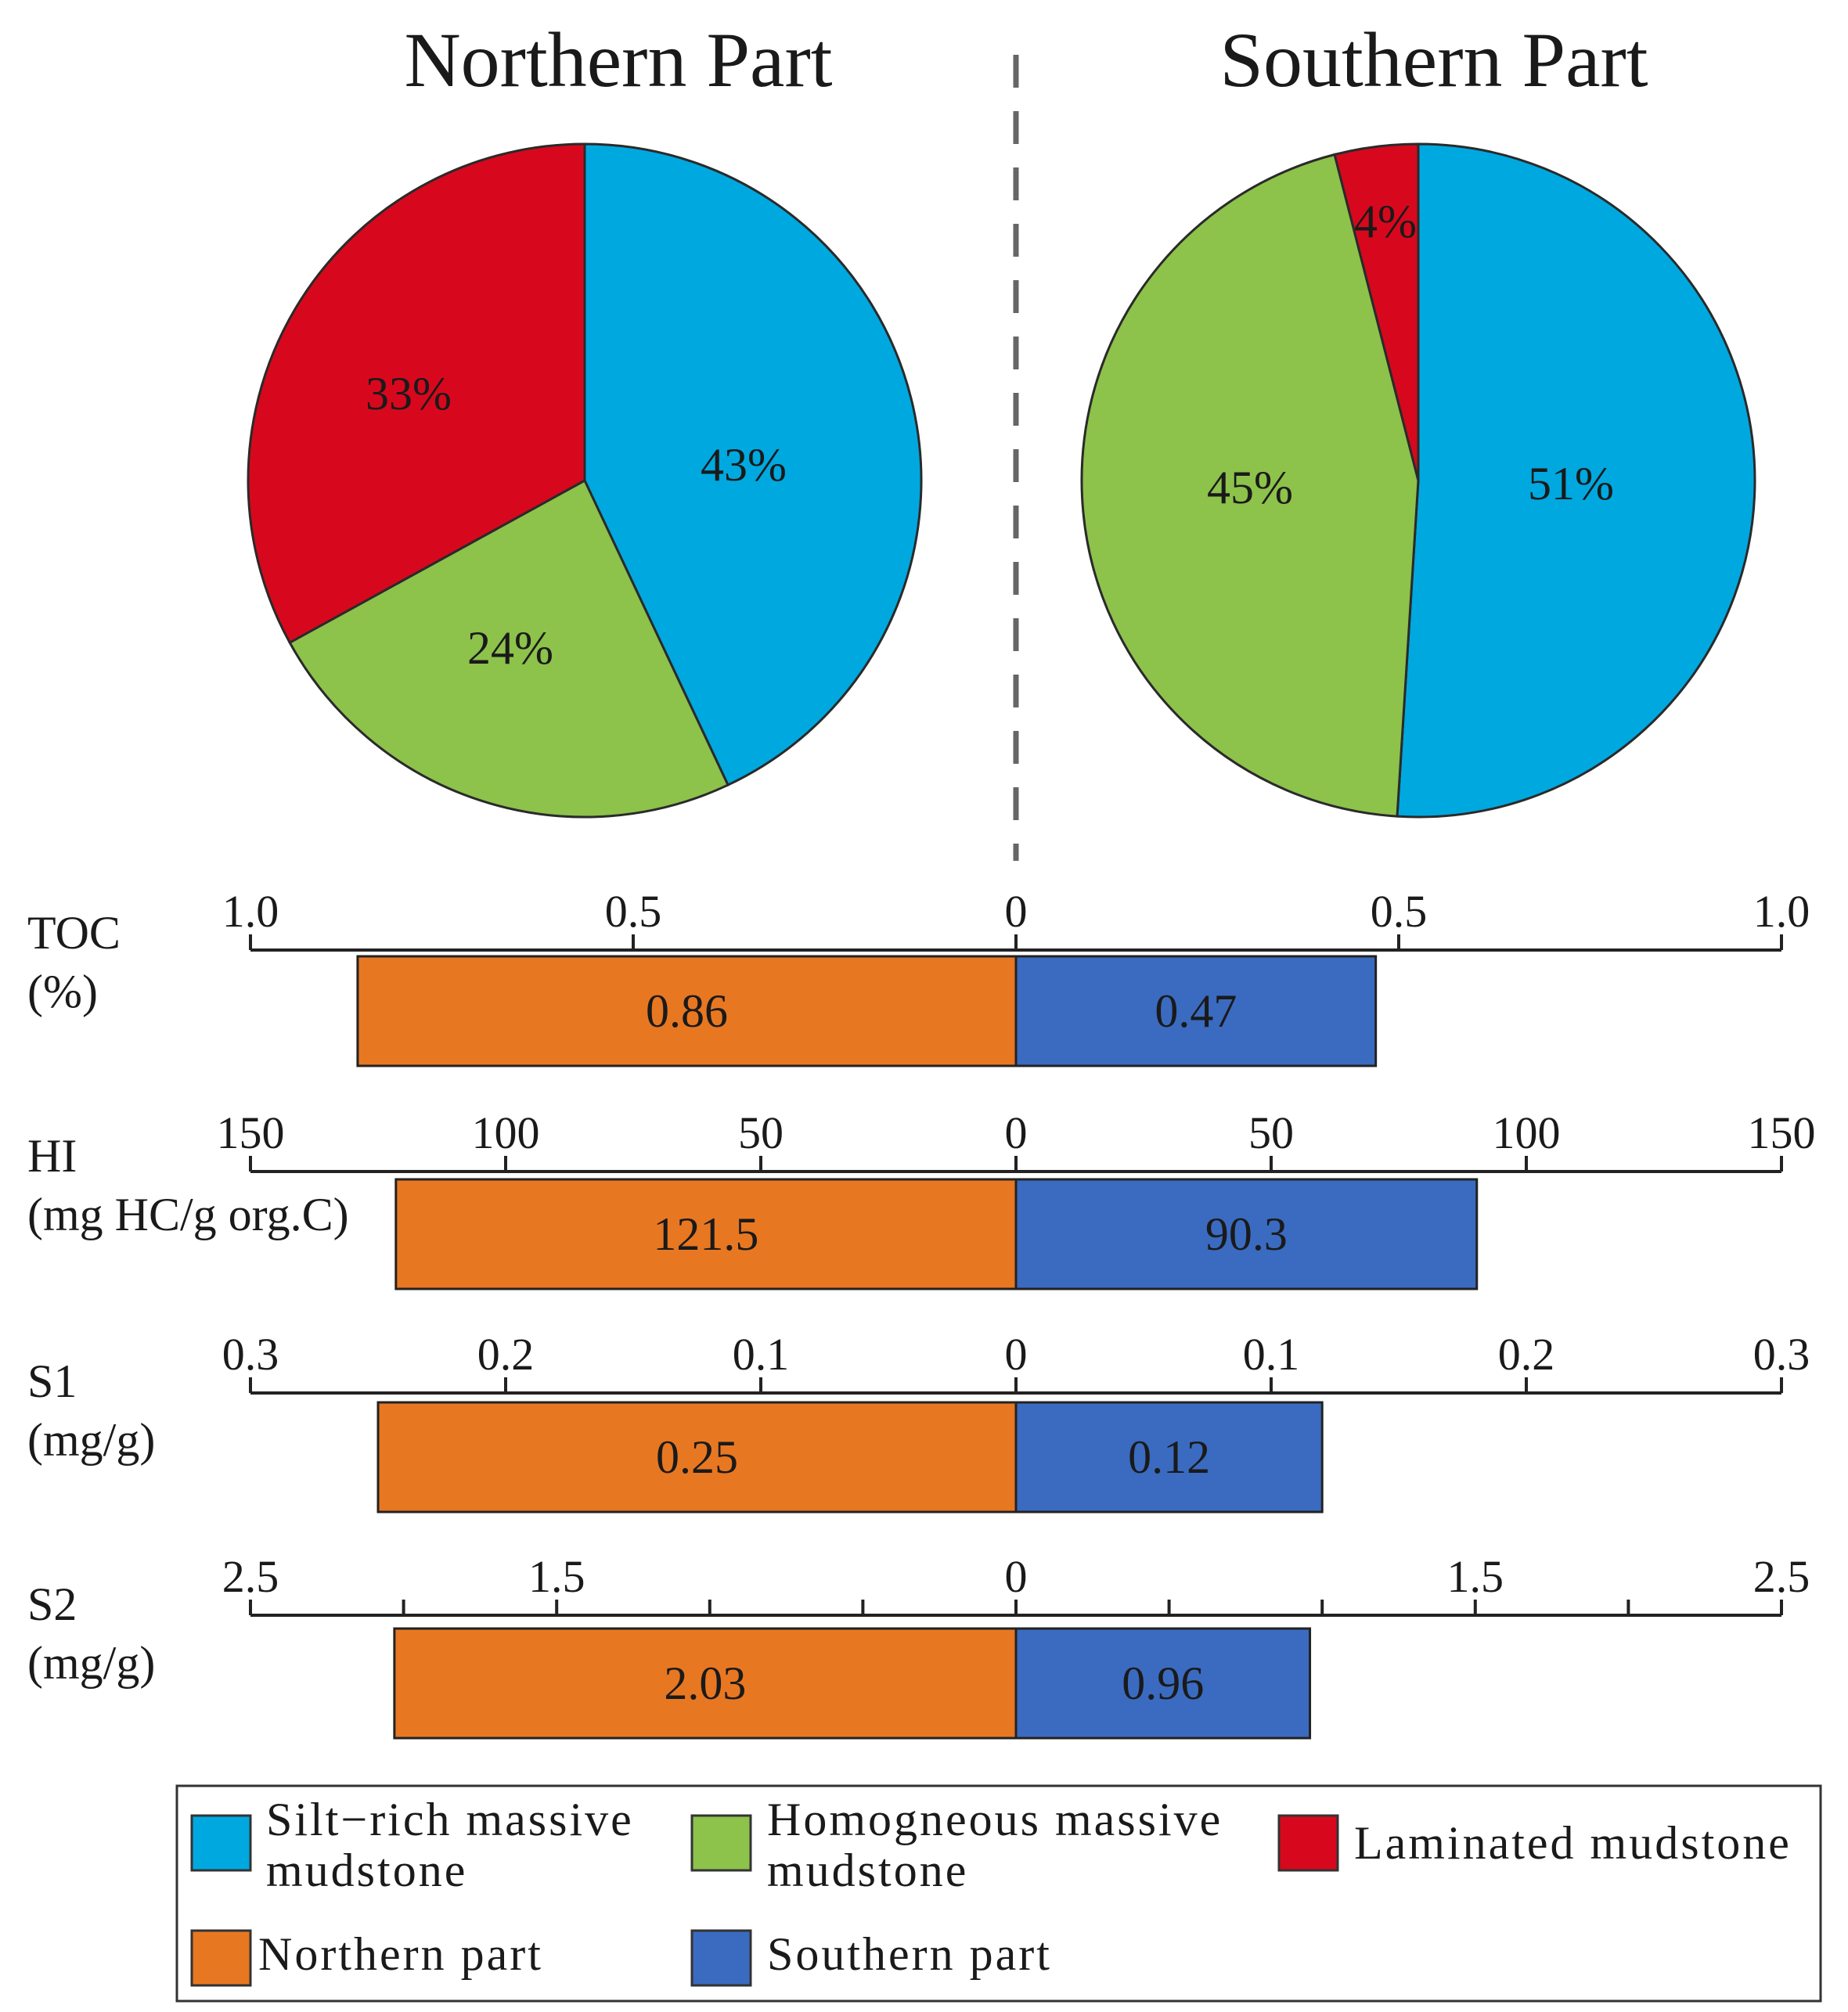  I want to click on bar-value-label: 121.5, so click(705, 1234).